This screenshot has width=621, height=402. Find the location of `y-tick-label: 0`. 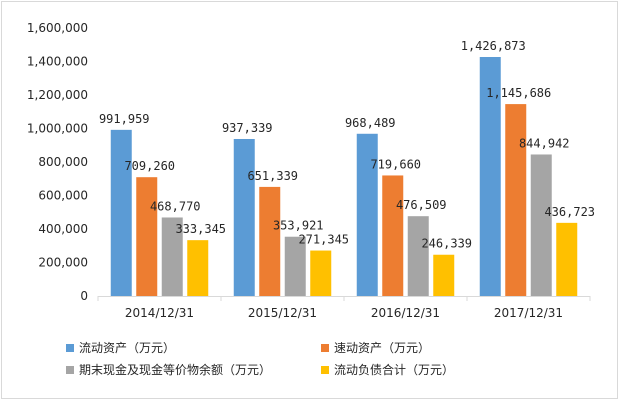

y-tick-label: 0 is located at coordinates (84, 296).